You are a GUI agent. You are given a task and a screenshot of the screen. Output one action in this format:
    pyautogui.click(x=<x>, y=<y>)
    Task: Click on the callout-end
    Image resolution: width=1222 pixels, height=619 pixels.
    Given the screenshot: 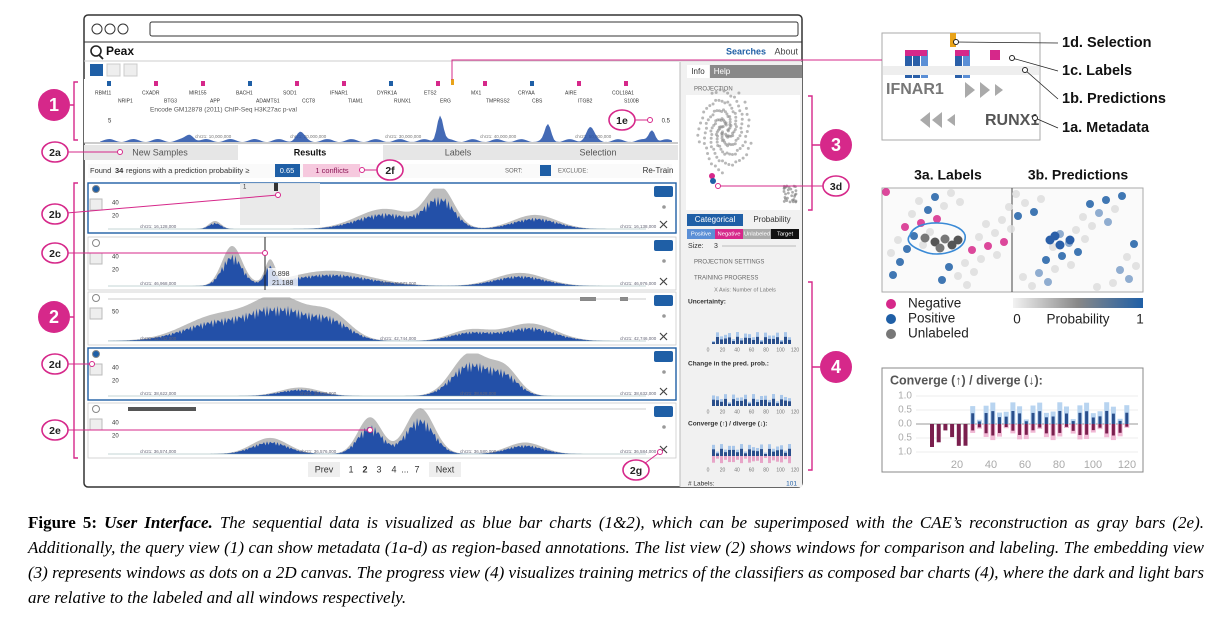 What is the action you would take?
    pyautogui.click(x=660, y=452)
    